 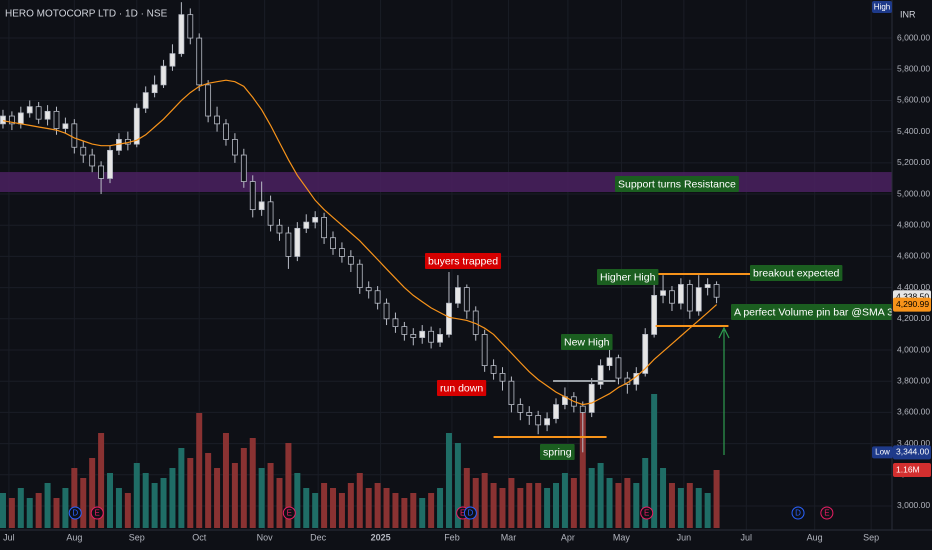 I want to click on x-tick-label: 2025, so click(x=381, y=537).